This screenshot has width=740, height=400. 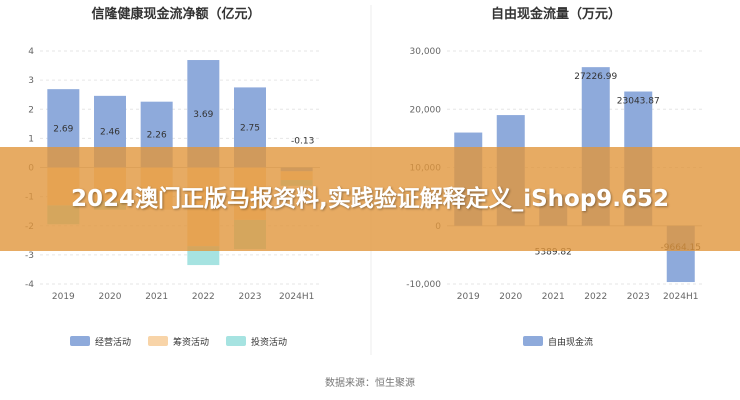 What do you see at coordinates (63, 129) in the screenshot?
I see `data-label: 2.69` at bounding box center [63, 129].